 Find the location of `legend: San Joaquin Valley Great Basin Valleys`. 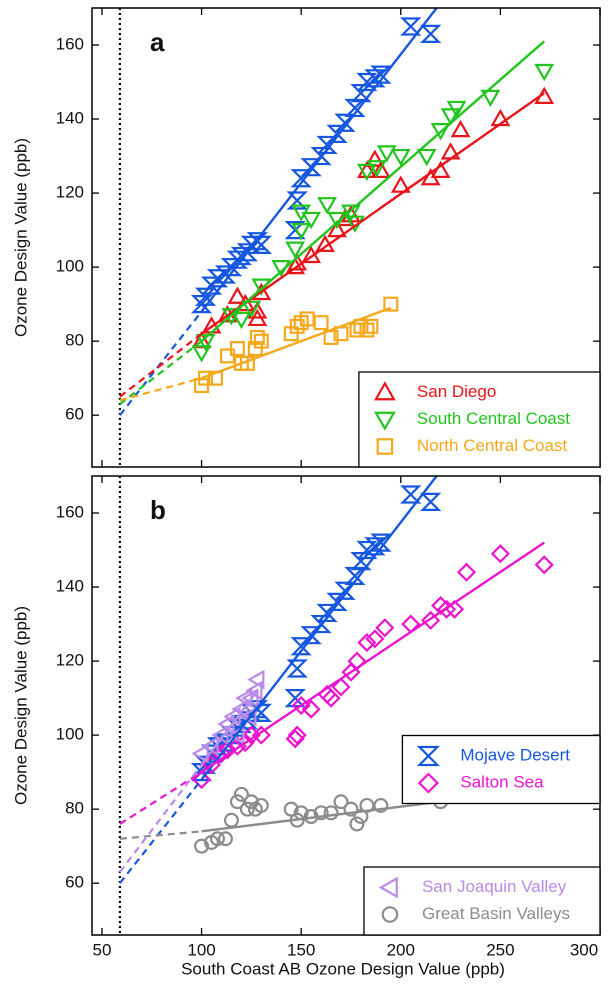

legend: San Joaquin Valley Great Basin Valleys is located at coordinates (482, 901).